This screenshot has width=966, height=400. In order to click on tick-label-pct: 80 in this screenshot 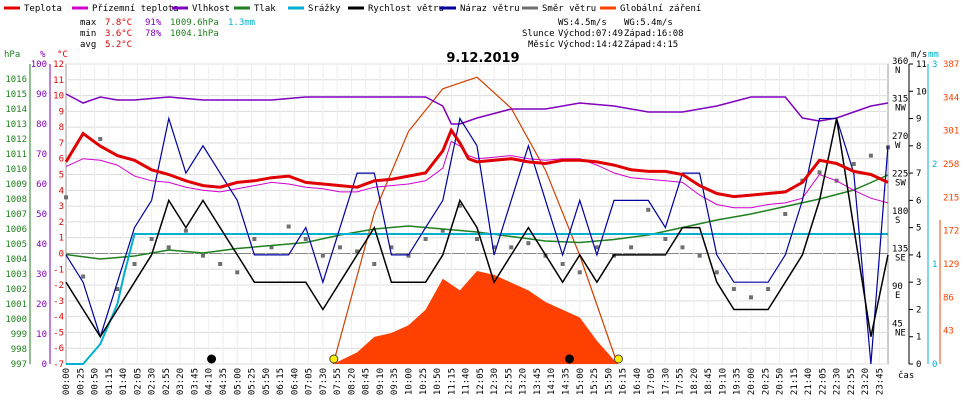, I will do `click(41, 125)`.